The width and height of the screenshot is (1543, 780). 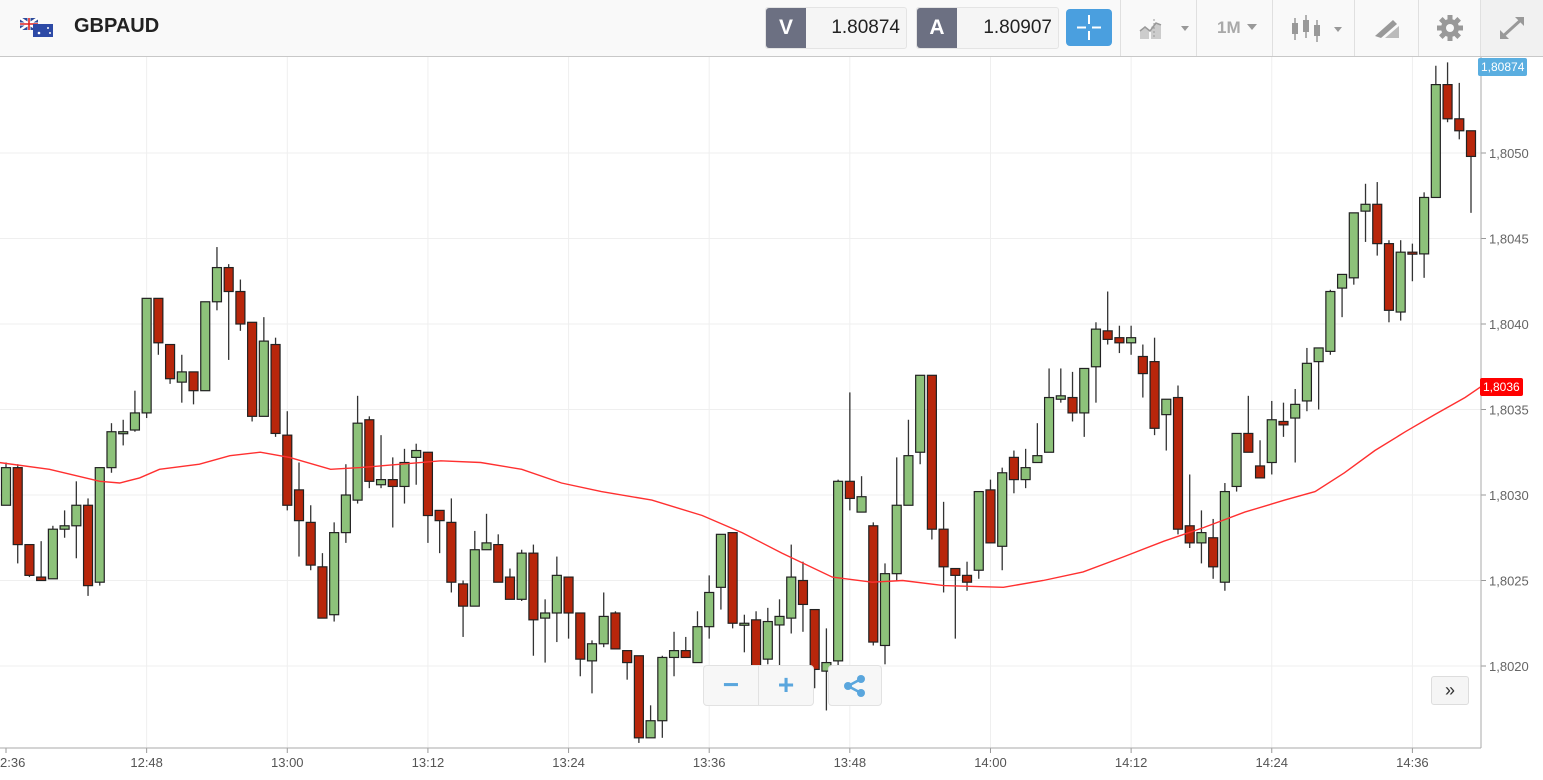 I want to click on toolbar: GBPAUD V 1.80874 A 1.80907 1M, so click(x=771, y=28).